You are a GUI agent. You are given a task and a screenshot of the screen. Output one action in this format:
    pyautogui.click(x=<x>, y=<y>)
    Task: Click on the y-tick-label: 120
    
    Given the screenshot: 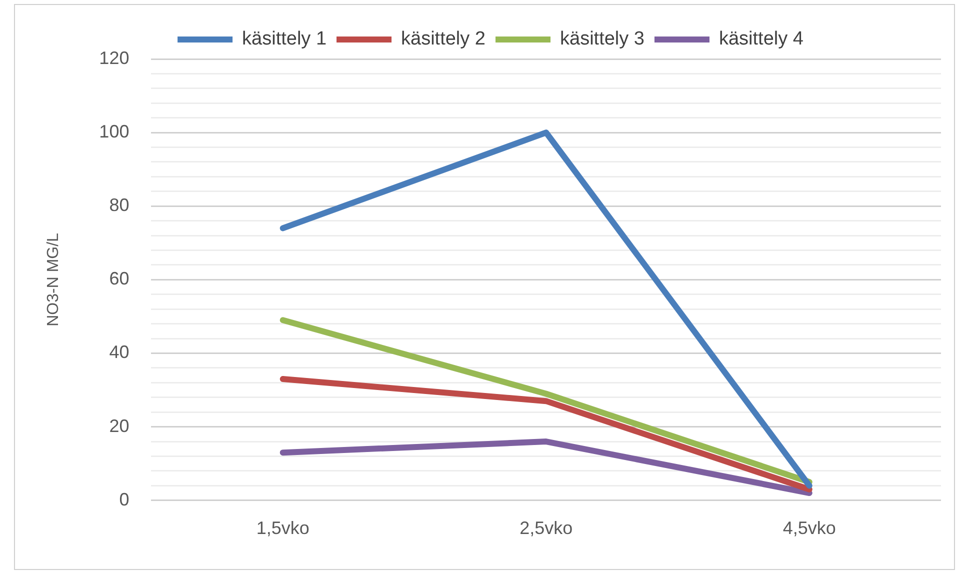 What is the action you would take?
    pyautogui.click(x=114, y=58)
    